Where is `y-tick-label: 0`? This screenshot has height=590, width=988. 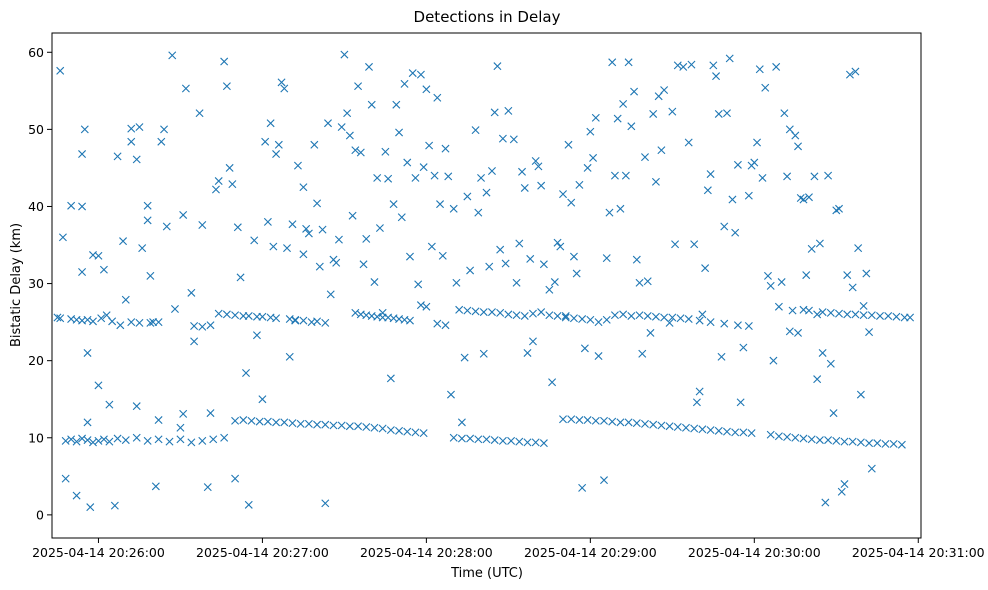 y-tick-label: 0 is located at coordinates (40, 514).